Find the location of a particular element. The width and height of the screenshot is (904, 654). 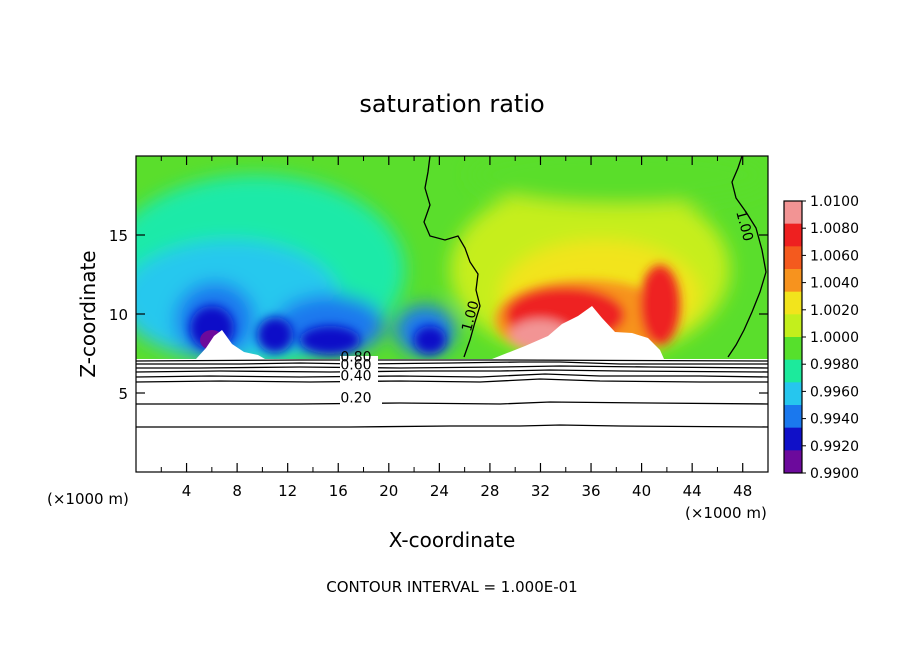

contour-labels: 1.00 1.00 0.800.600.40 0.20 is located at coordinates (547, 308).